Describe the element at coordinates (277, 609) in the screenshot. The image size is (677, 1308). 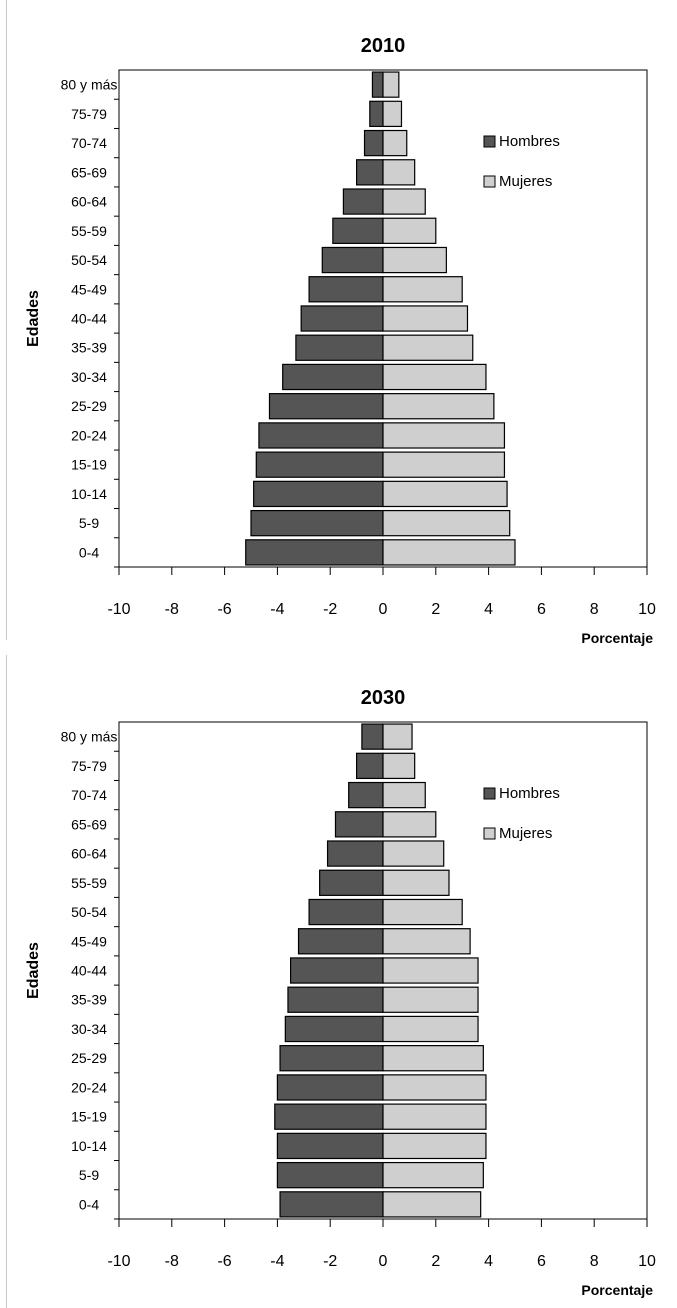
I see `x-tick-label: -4` at that location.